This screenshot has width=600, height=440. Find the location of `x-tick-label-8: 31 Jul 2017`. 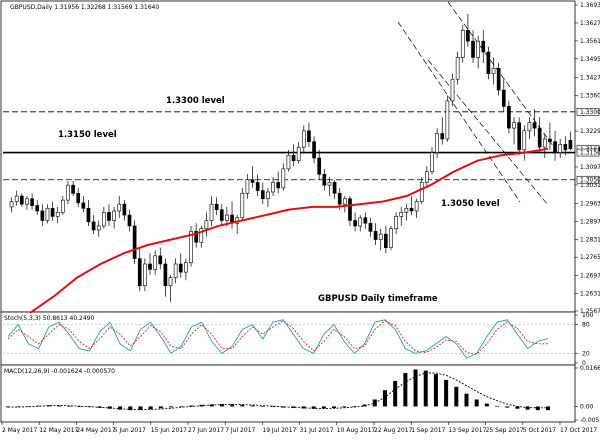

x-tick-label-8: 31 Jul 2017 is located at coordinates (317, 430).